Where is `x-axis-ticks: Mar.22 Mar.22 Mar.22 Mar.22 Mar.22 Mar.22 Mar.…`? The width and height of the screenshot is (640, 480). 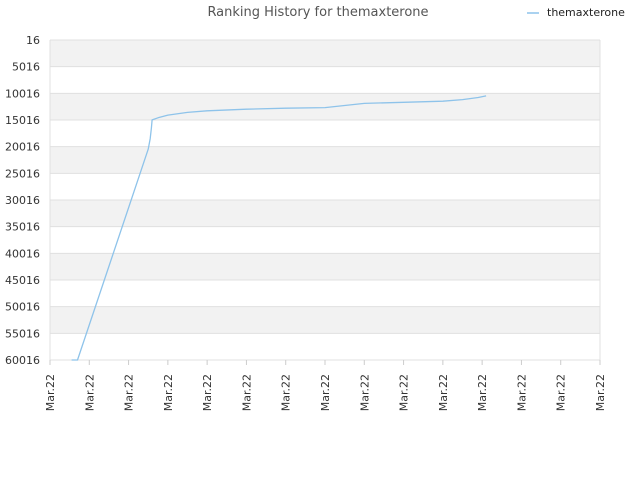
x-axis-ticks: Mar.22 Mar.22 Mar.22 Mar.22 Mar.22 Mar.22 Mar.… is located at coordinates (325, 385).